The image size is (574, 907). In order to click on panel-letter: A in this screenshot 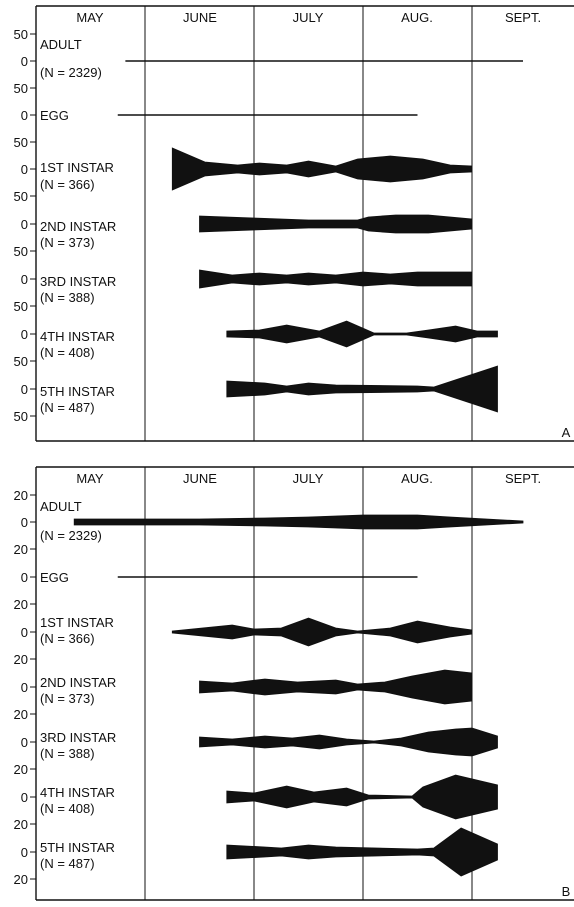, I will do `click(566, 432)`.